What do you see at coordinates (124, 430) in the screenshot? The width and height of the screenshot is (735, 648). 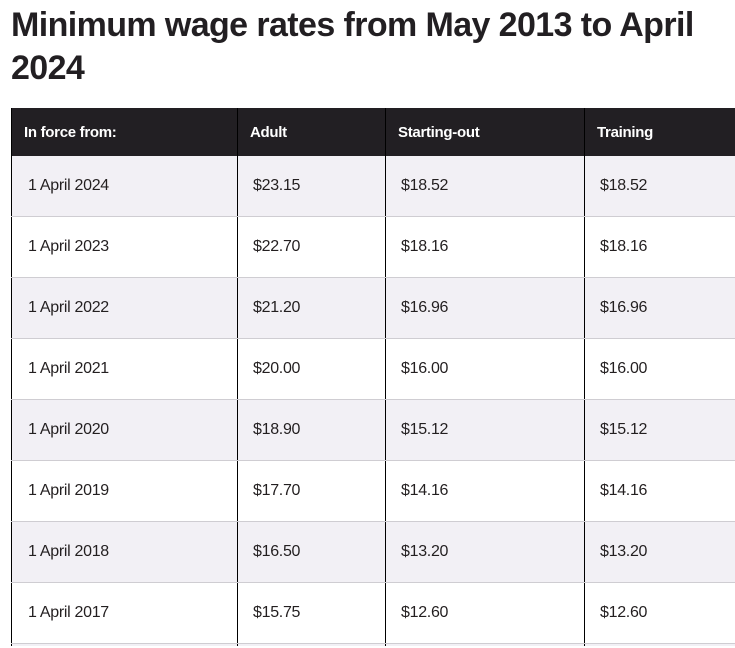 I see `cell-in-force-from: 1 April 2020` at bounding box center [124, 430].